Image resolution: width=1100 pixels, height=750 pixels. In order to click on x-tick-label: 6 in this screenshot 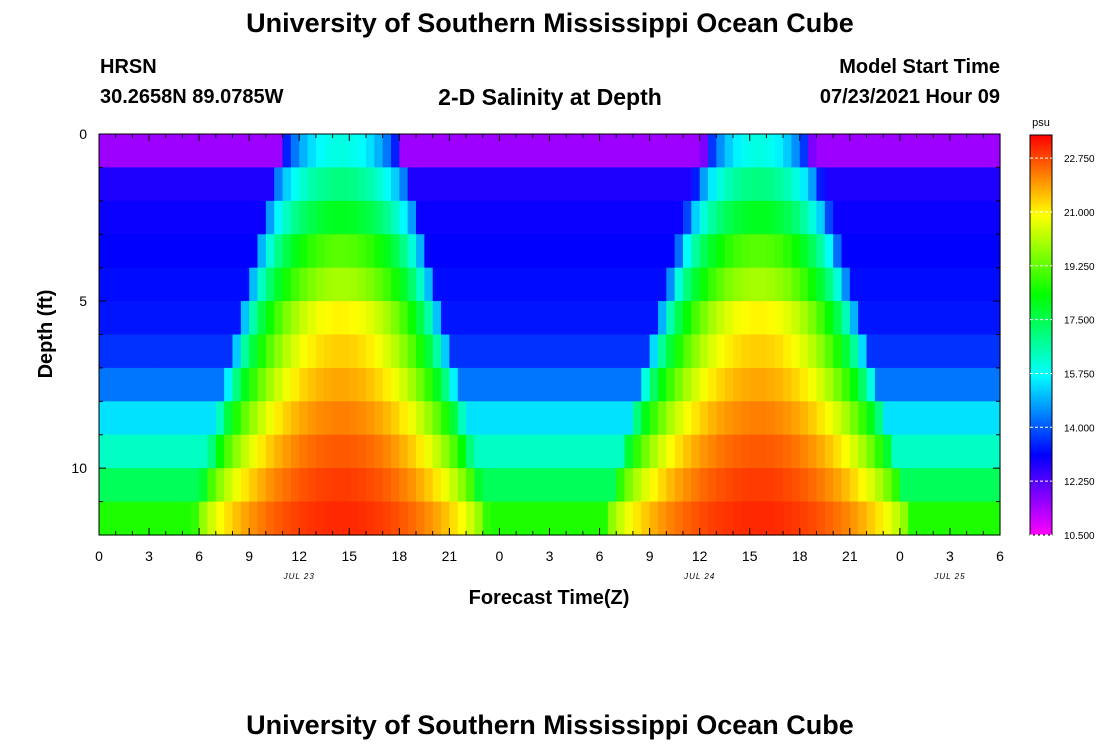, I will do `click(600, 556)`.